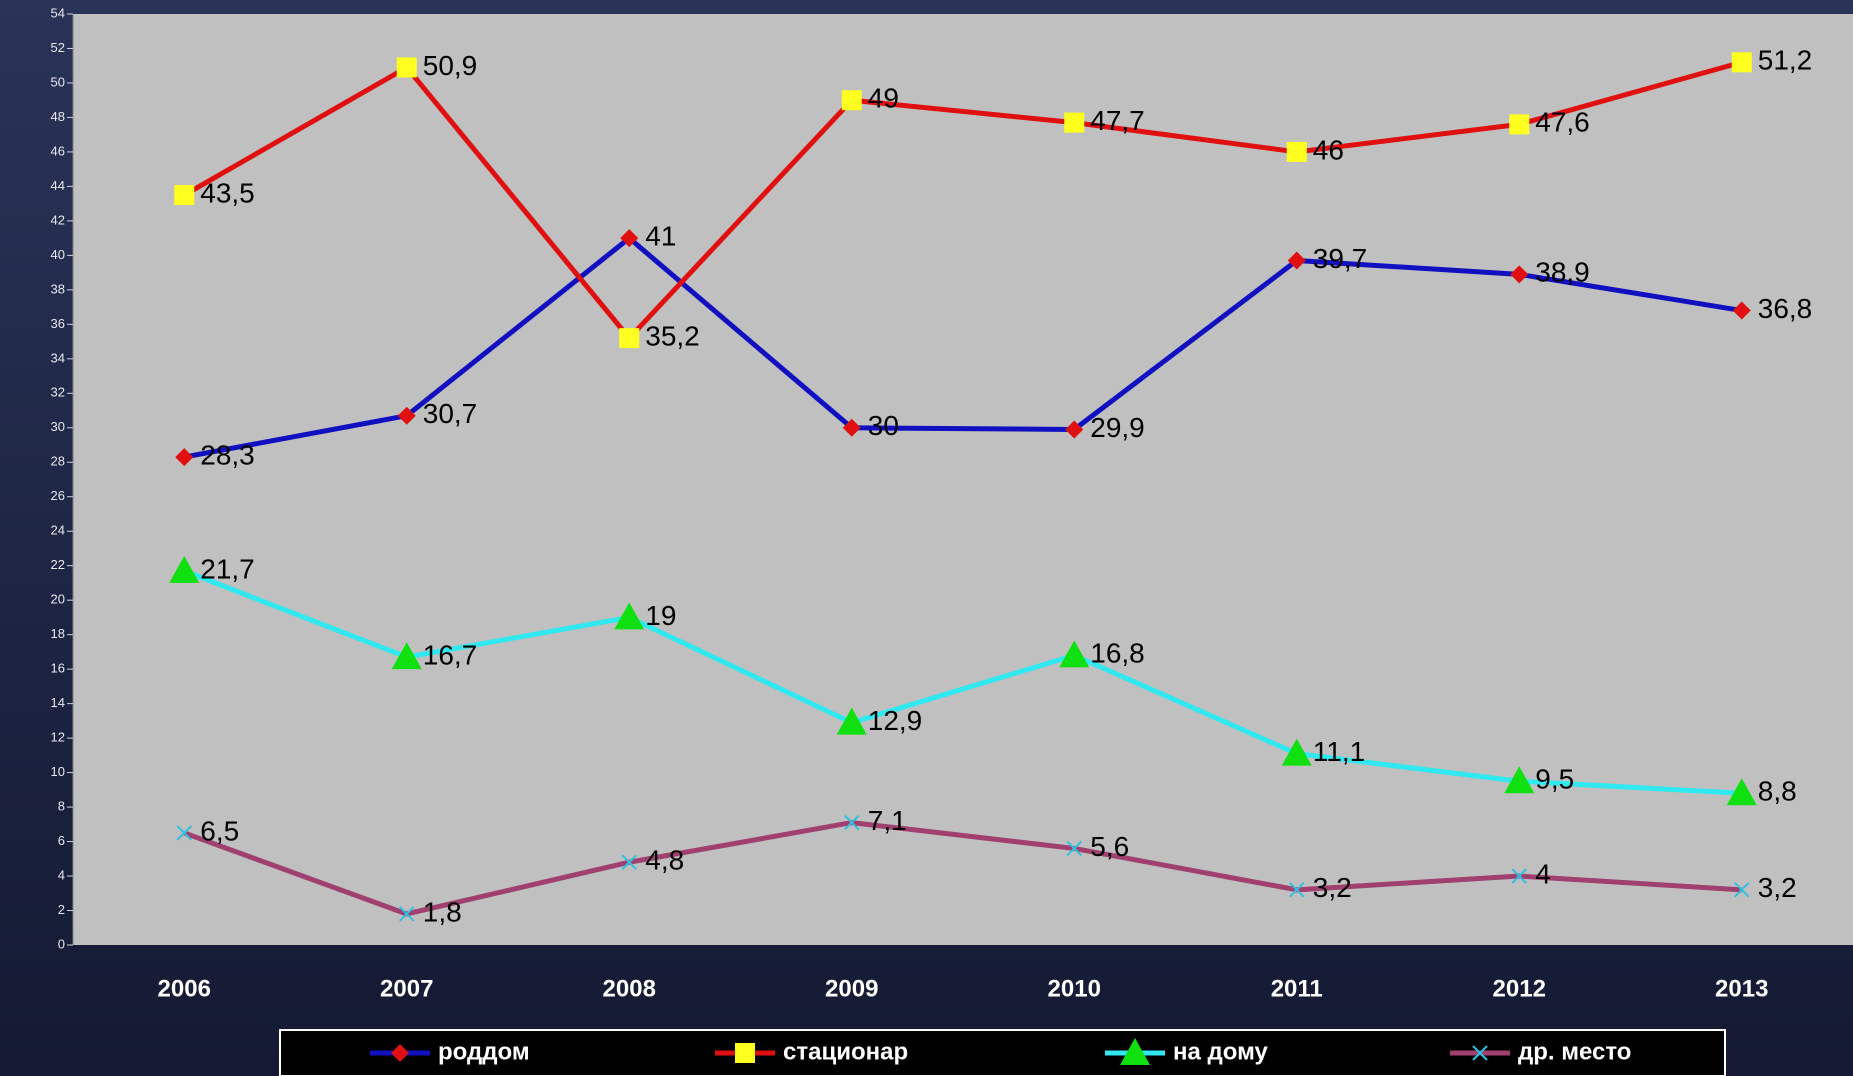  I want to click on legend-label: др. место, so click(1574, 1051).